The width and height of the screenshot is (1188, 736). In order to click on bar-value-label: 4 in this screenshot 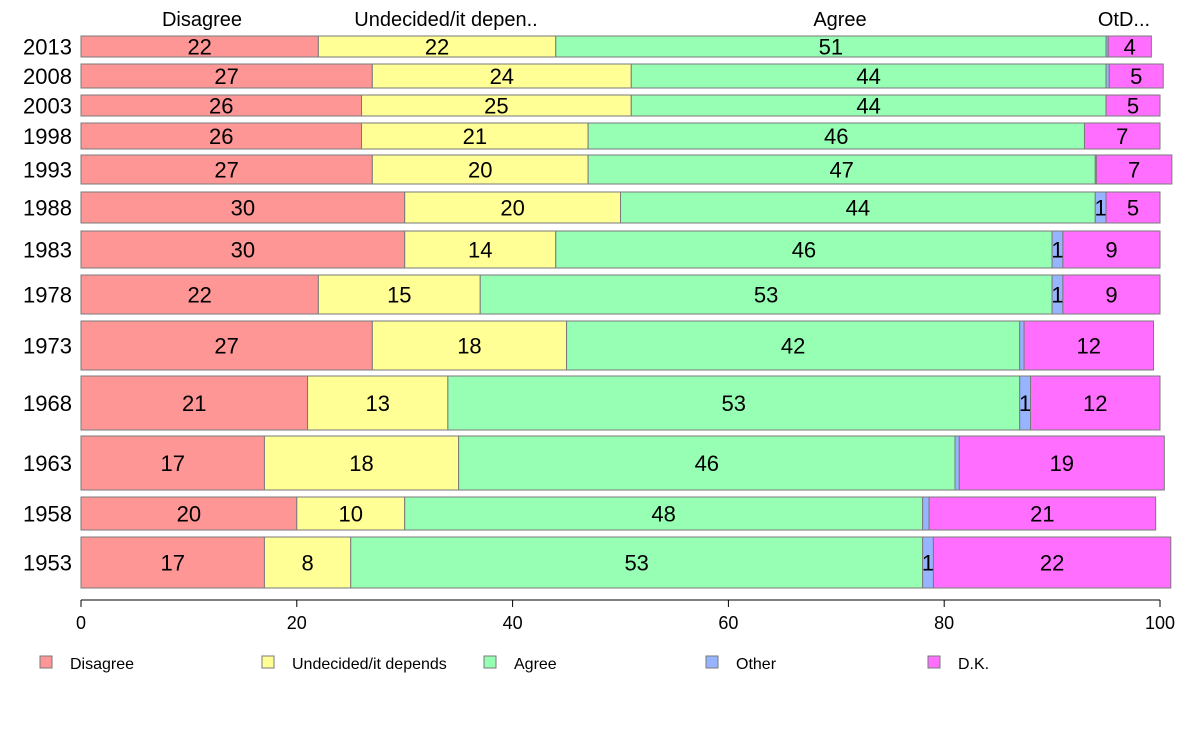, I will do `click(1130, 47)`.